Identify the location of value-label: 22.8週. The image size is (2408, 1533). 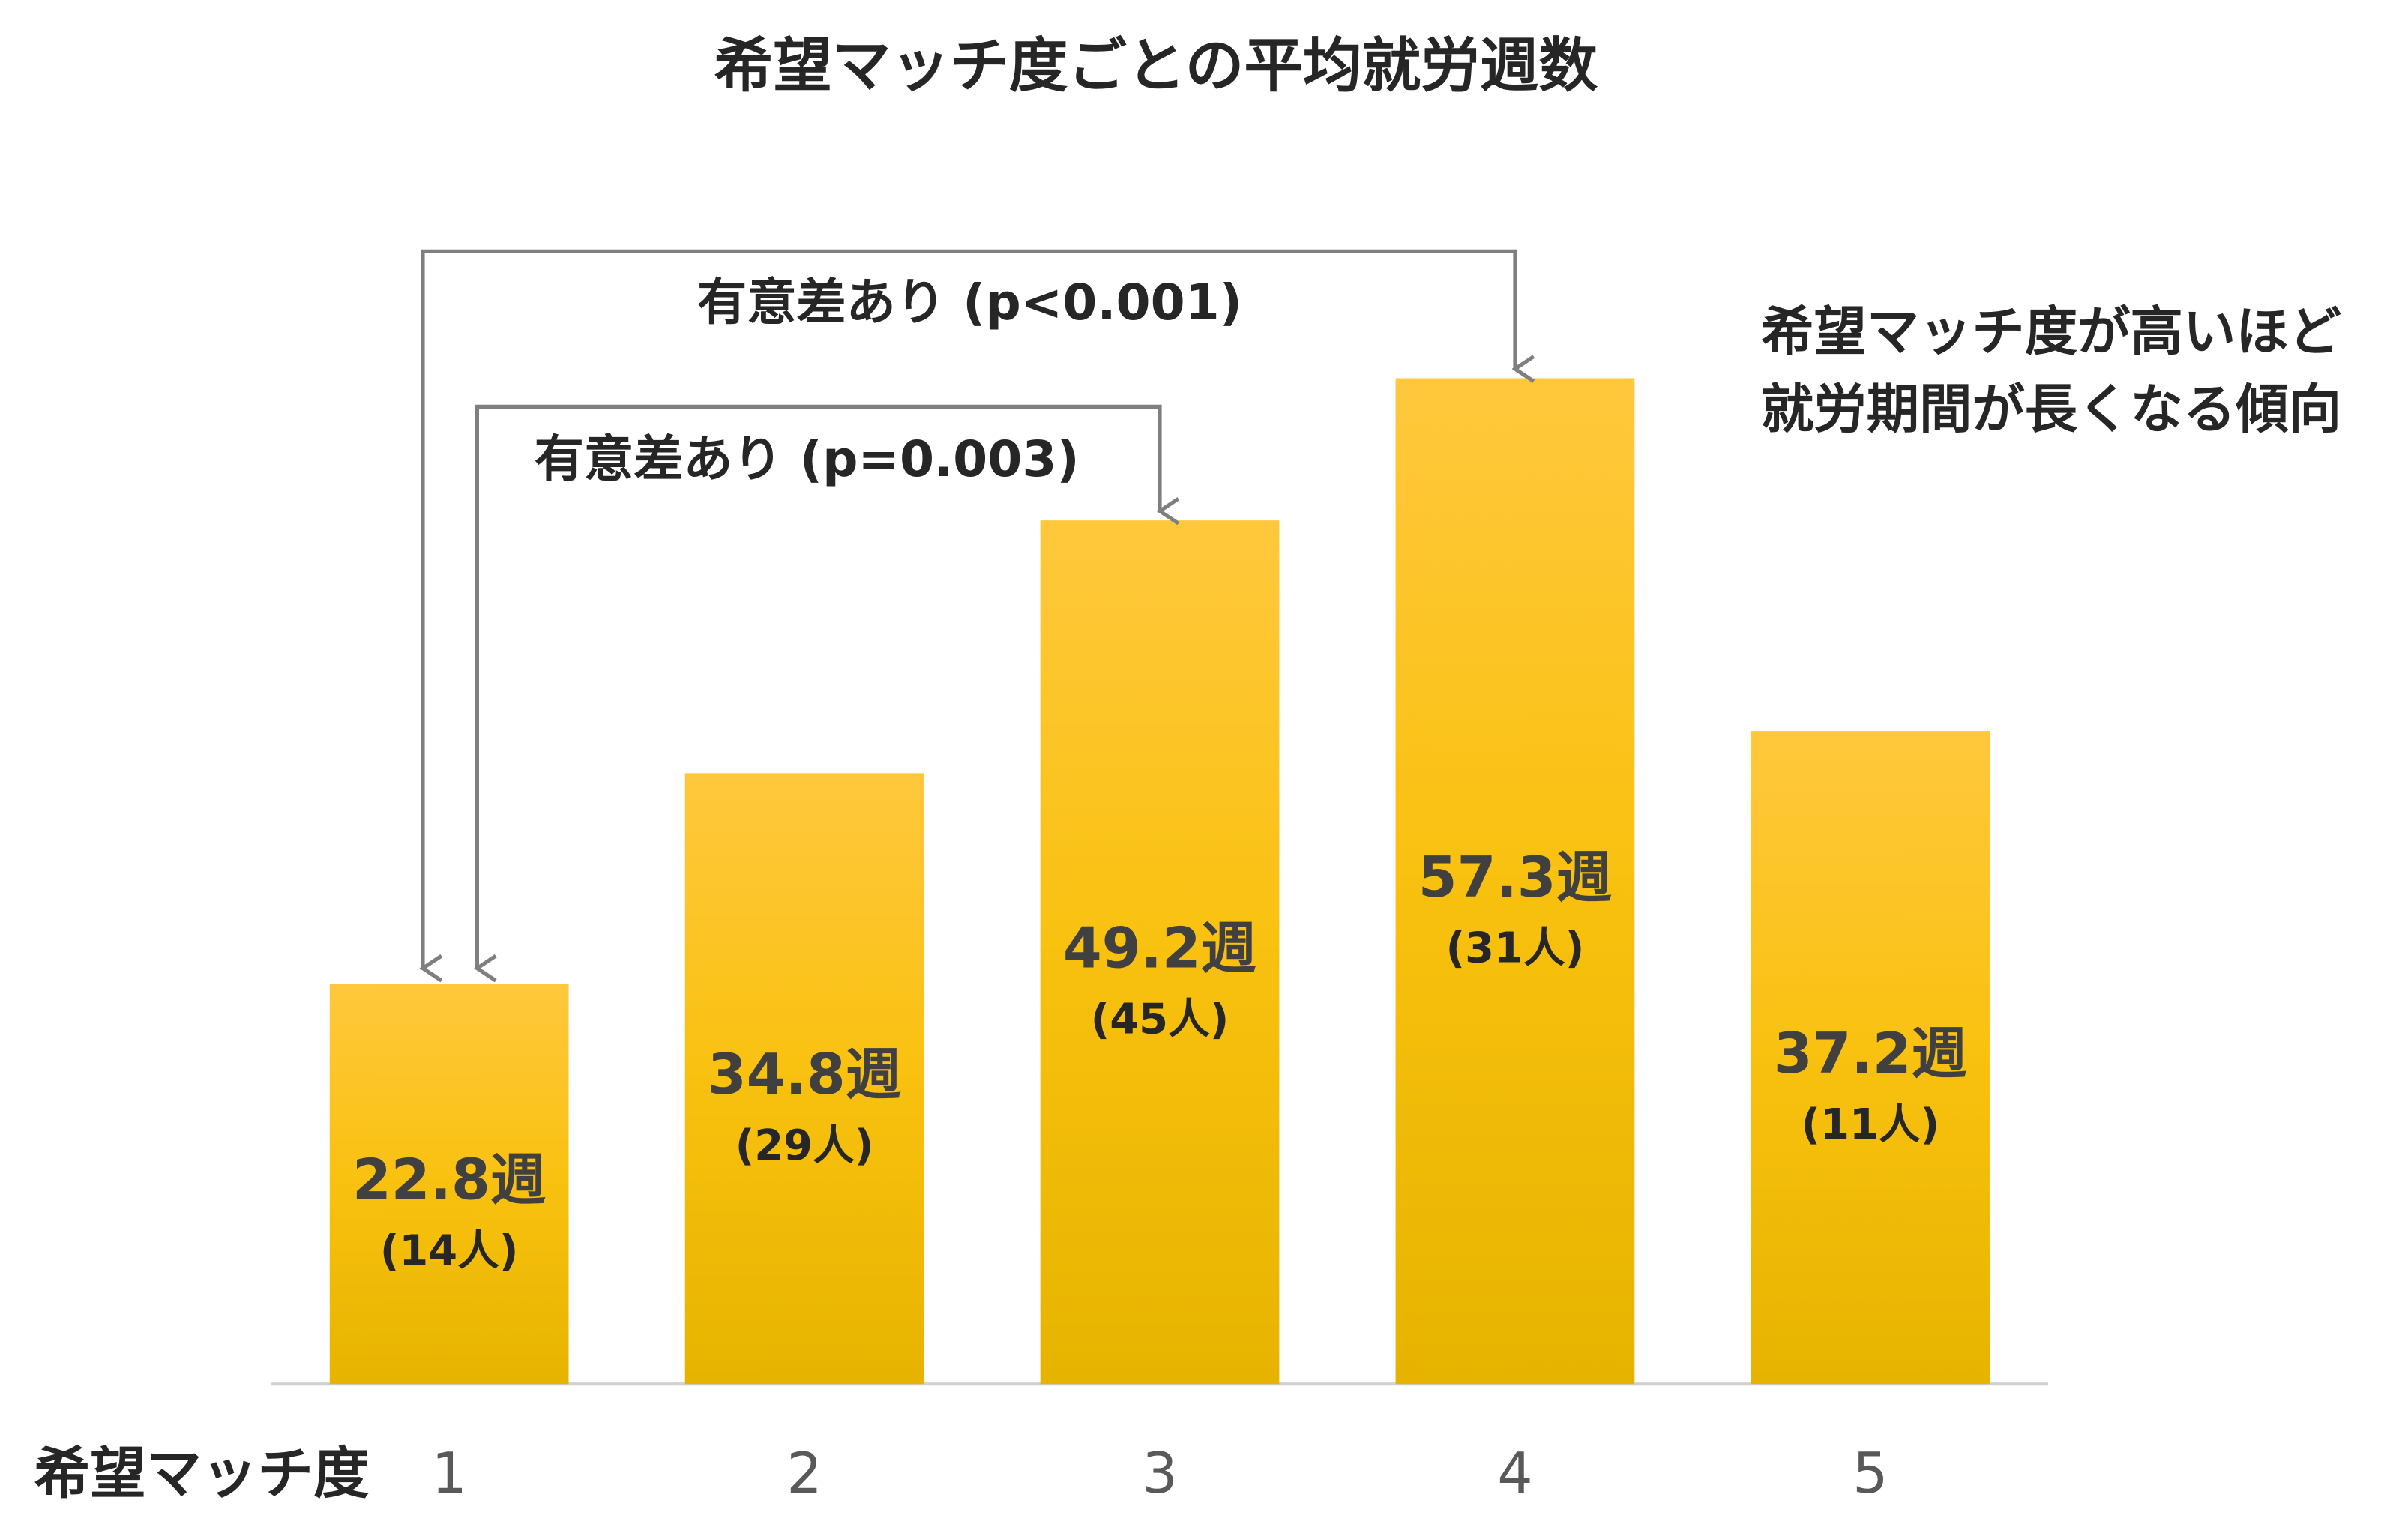
(449, 1180).